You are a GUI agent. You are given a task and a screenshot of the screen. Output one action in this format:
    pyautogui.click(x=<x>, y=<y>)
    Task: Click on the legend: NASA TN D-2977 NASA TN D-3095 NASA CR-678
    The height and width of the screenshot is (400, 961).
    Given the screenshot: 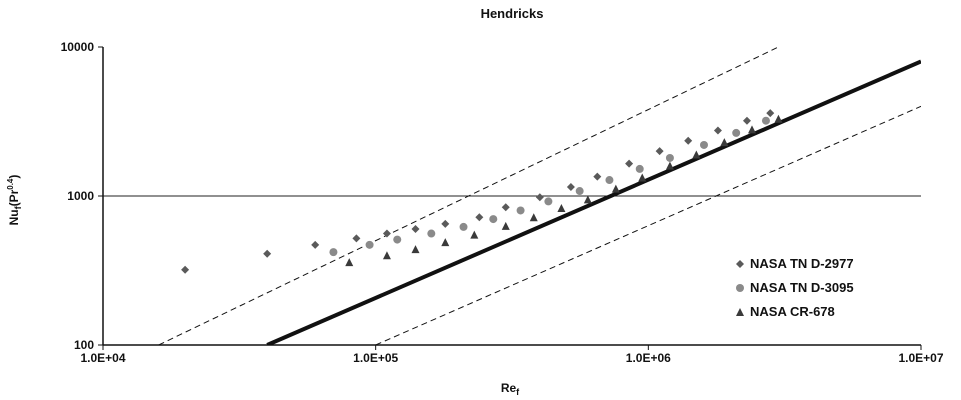 What is the action you would take?
    pyautogui.click(x=795, y=287)
    